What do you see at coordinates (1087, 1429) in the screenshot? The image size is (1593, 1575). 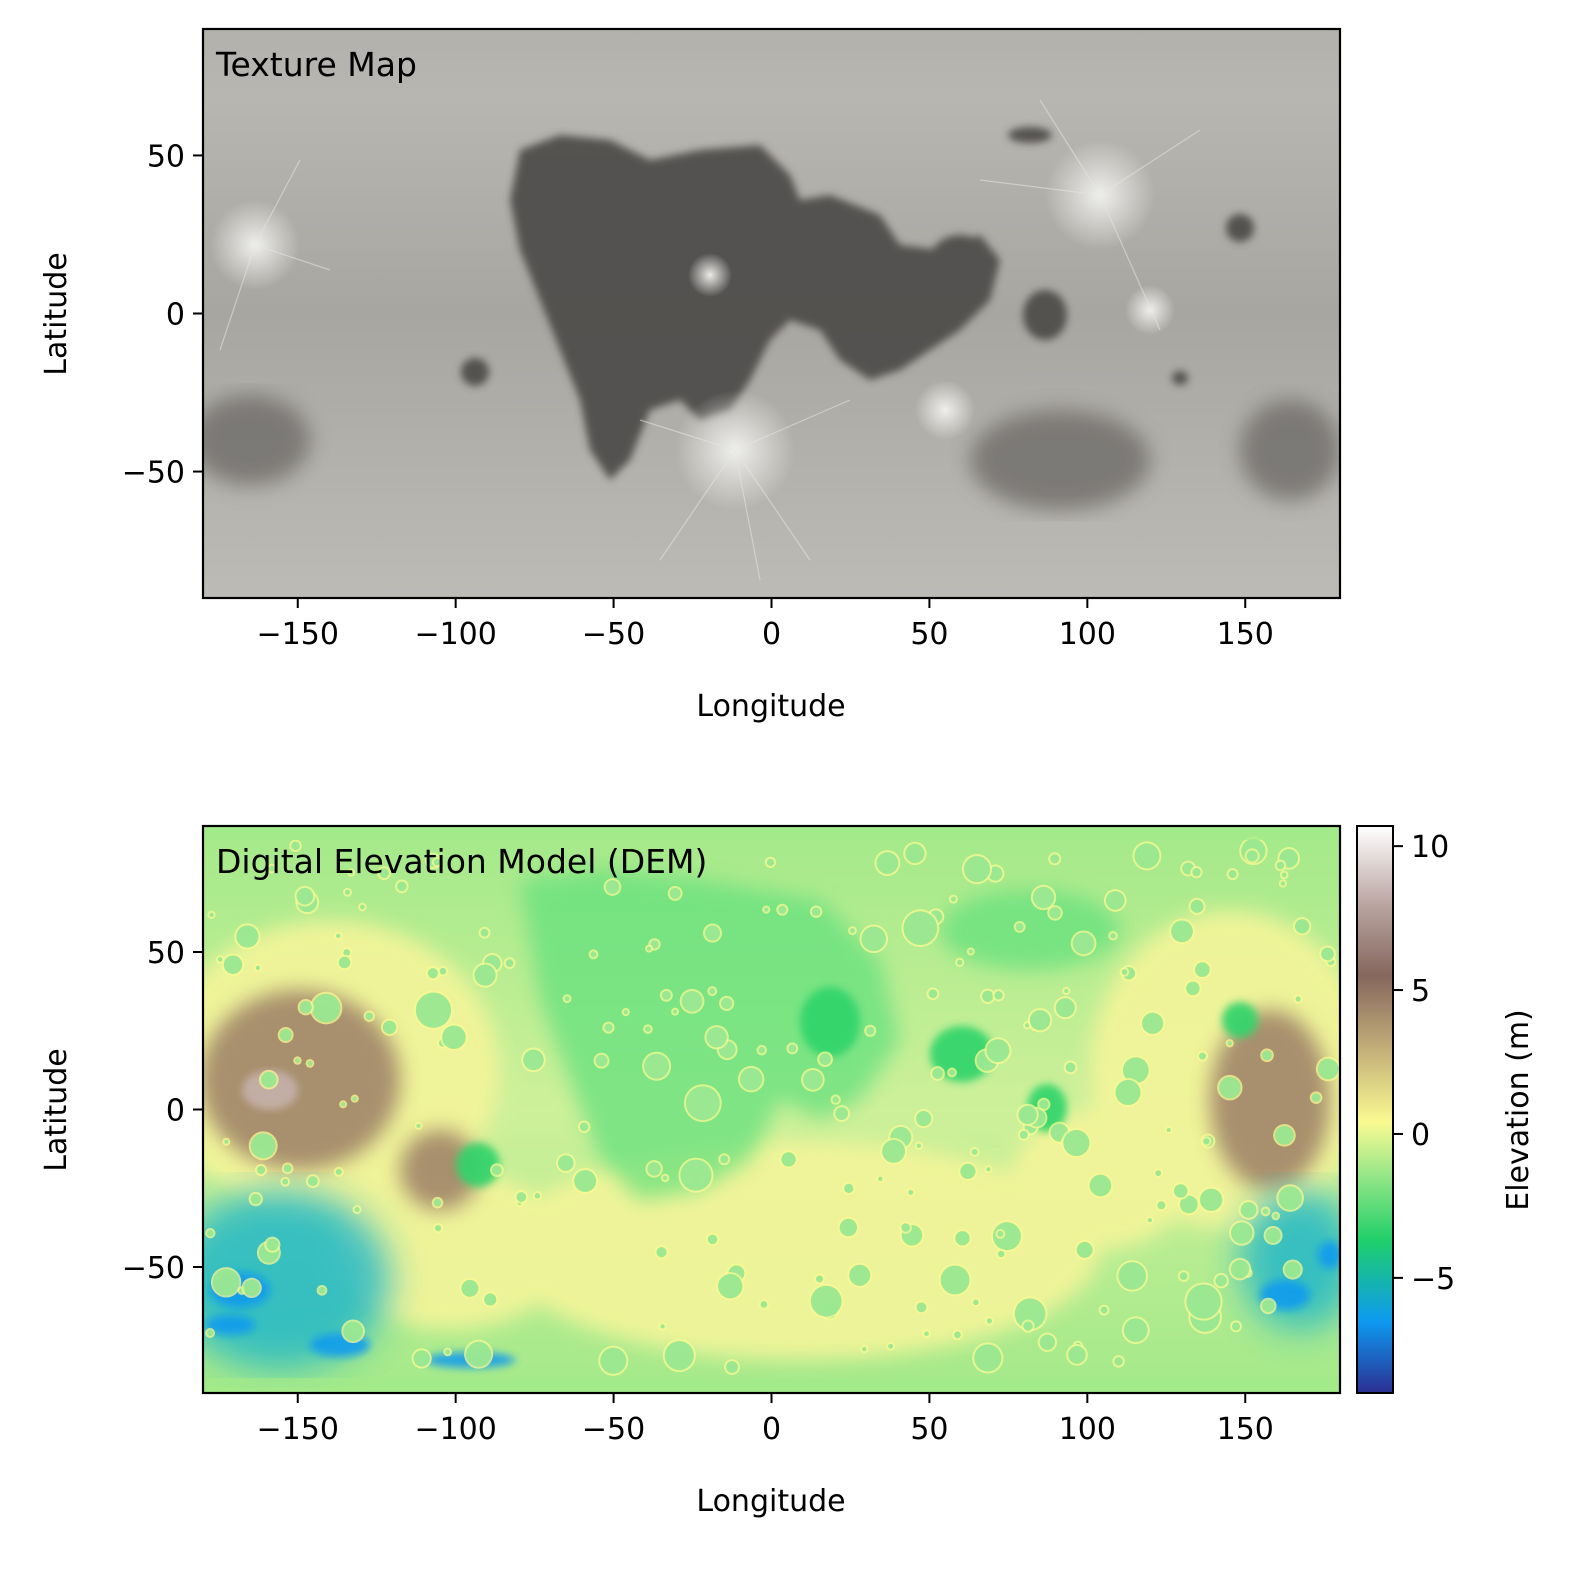 I see `dem-x-tick-label: 100` at bounding box center [1087, 1429].